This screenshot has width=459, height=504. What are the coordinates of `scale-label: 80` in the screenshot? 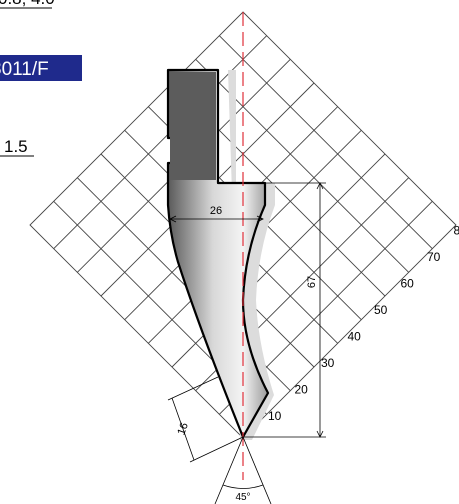 It's located at (456, 231).